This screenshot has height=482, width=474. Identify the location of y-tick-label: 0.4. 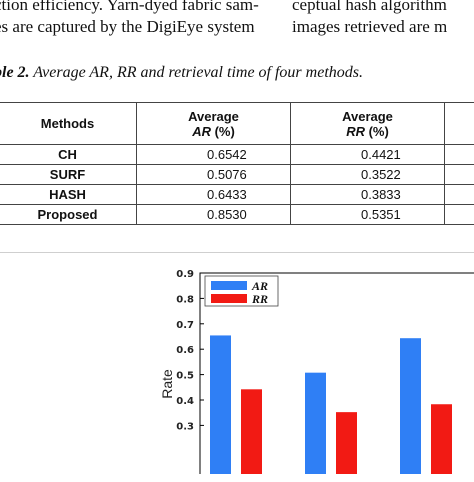
(185, 401).